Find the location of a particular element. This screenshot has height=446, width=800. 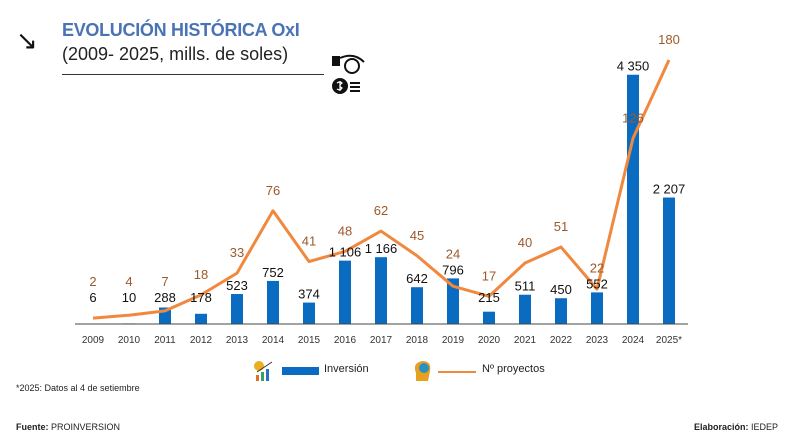

bar-label-2025*: 2 207 is located at coordinates (669, 189).